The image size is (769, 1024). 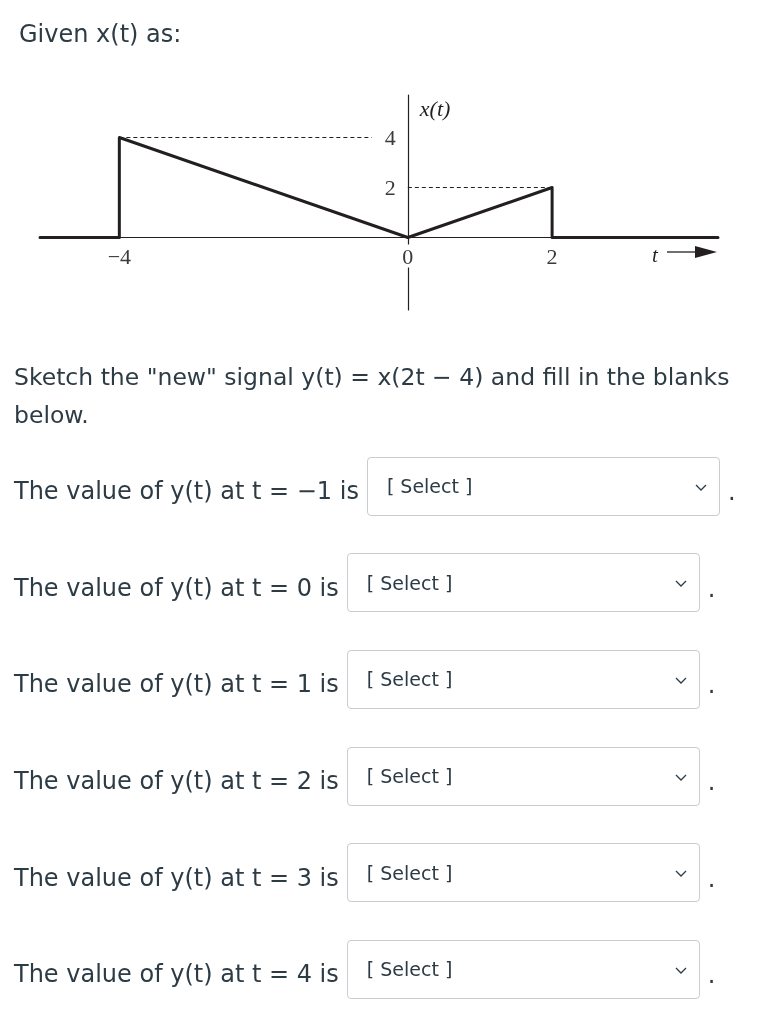 I want to click on text: Sketch the "new" signal y(t) = x(2t − 4) and fill in the blanks below., so click(x=372, y=396).